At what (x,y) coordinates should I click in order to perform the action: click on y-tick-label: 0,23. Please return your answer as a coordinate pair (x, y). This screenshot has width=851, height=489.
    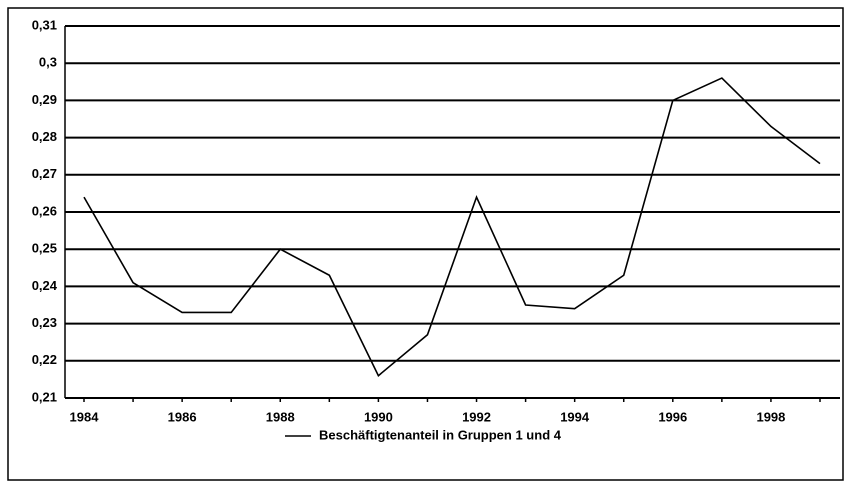
    Looking at the image, I should click on (44, 322).